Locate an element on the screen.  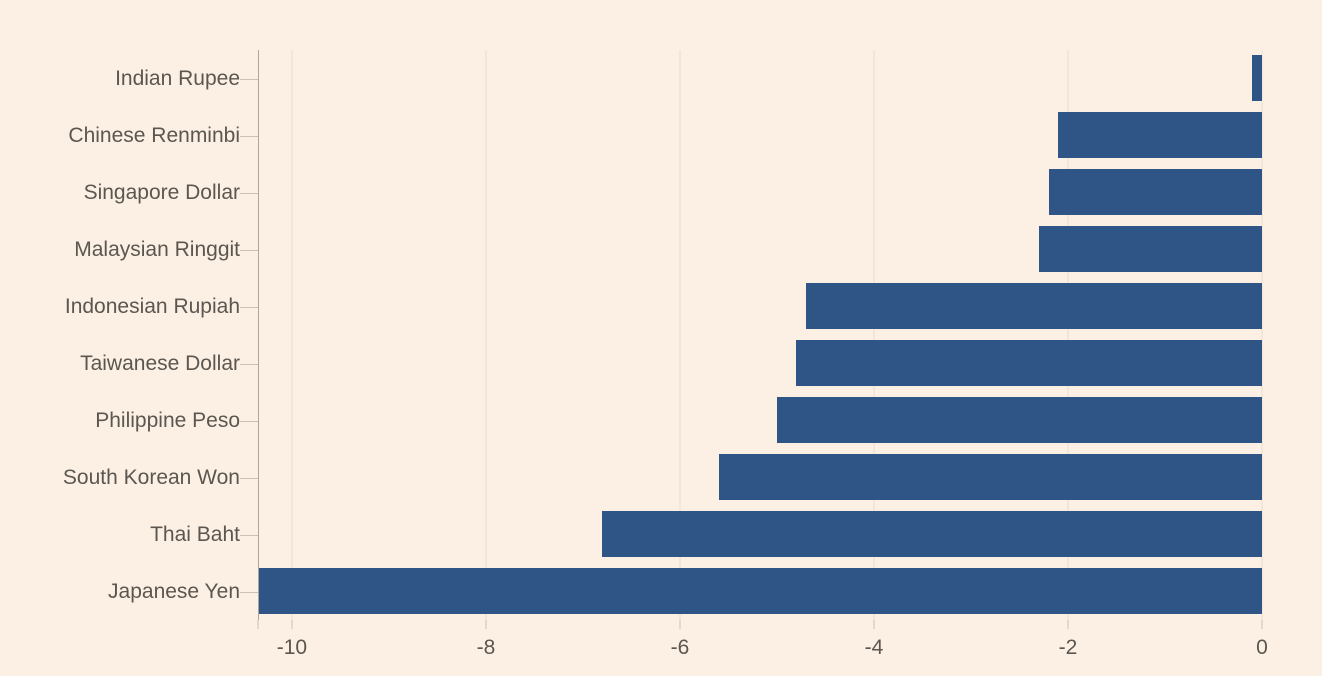
bar-indonesian-rupiah is located at coordinates (1034, 306).